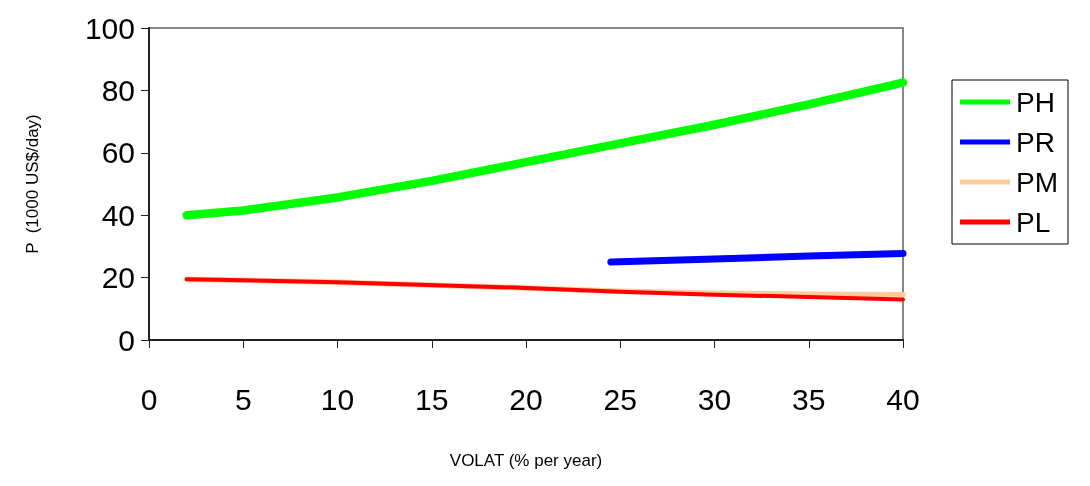 This screenshot has height=486, width=1090. Describe the element at coordinates (1037, 182) in the screenshot. I see `legend-label: PM` at that location.